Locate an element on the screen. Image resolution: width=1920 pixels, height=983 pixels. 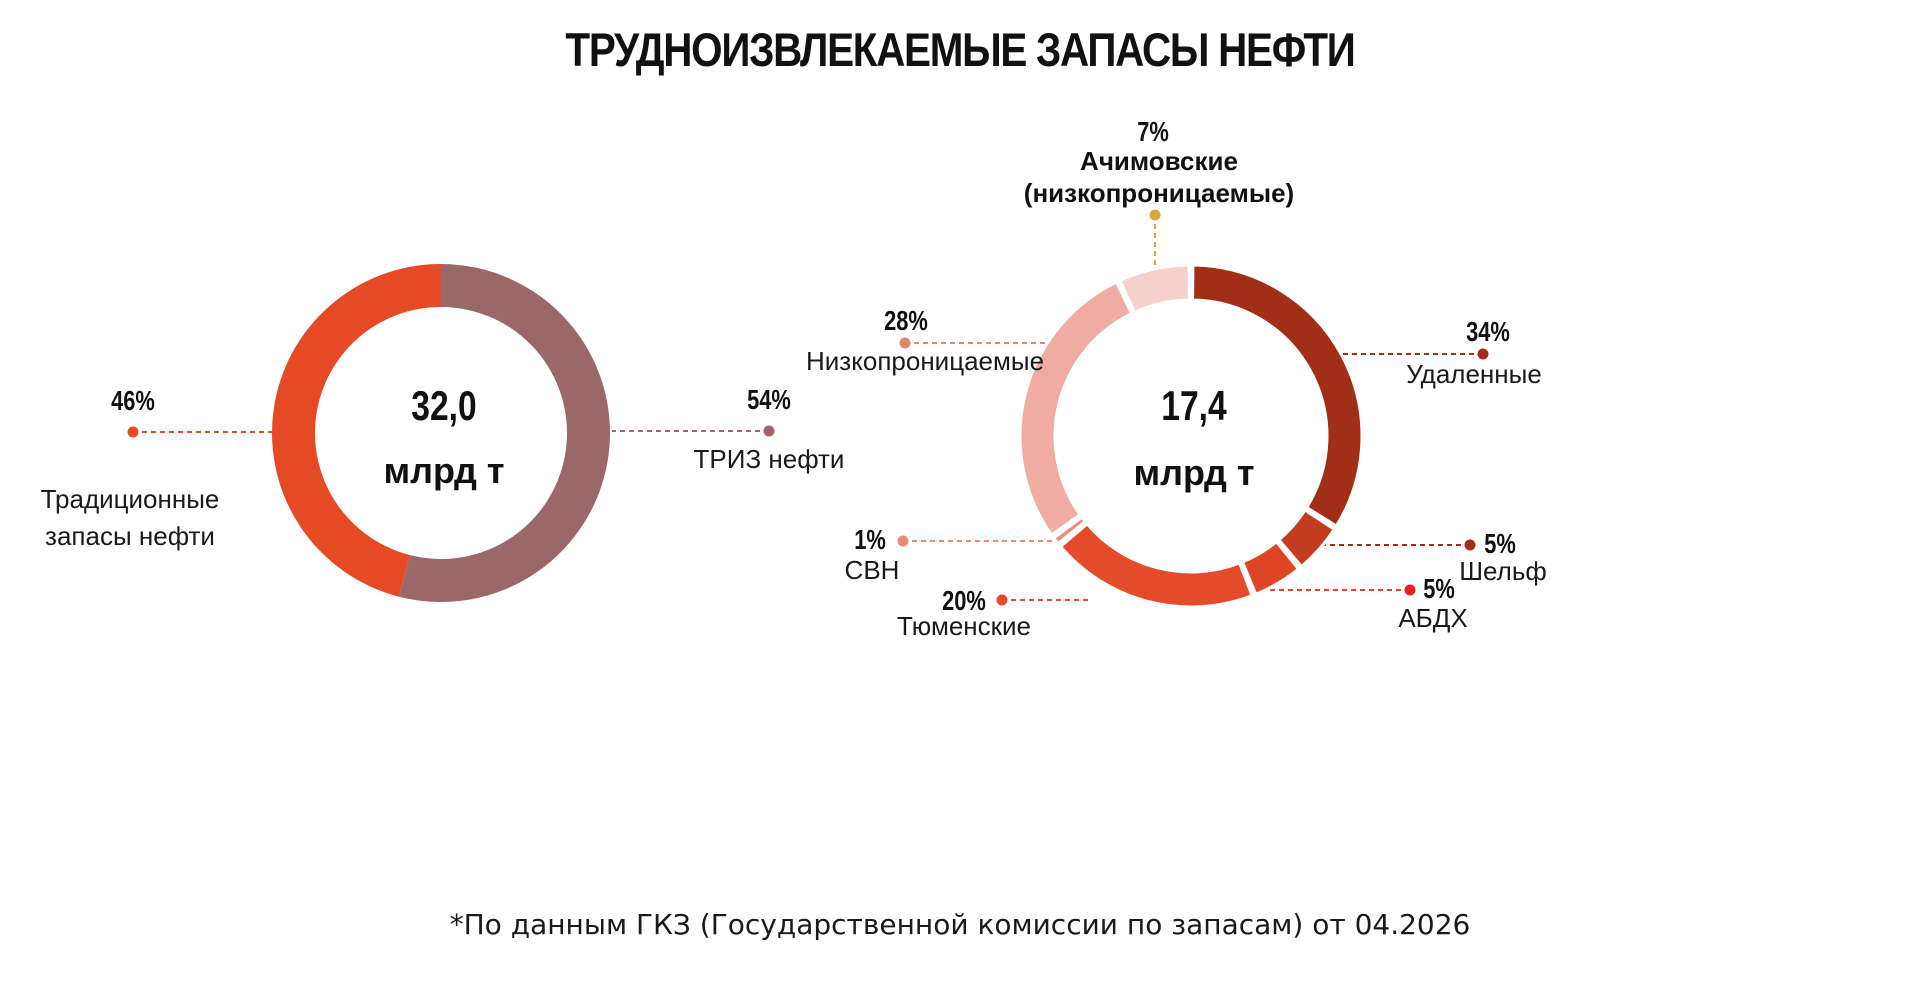
category-label-achimovskie-line-2: (низкопроницаемые) is located at coordinates (1159, 193).